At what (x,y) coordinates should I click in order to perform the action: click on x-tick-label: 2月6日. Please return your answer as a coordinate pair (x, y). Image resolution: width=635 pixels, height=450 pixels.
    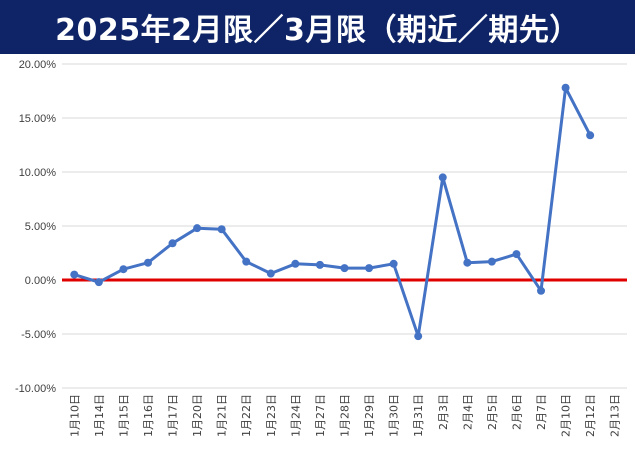
    Looking at the image, I should click on (516, 412).